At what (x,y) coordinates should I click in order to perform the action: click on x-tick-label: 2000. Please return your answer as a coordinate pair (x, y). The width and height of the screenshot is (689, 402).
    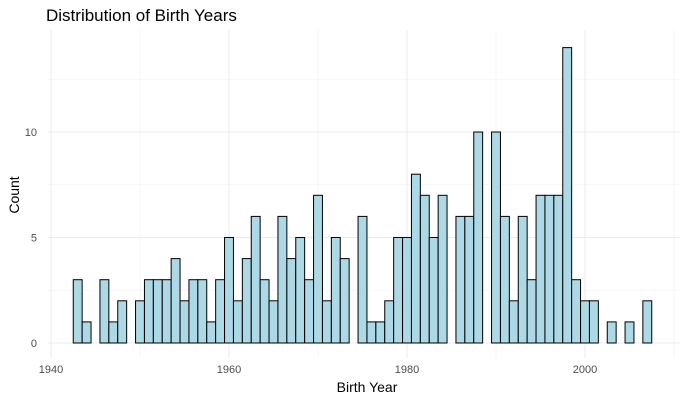
    Looking at the image, I should click on (585, 370).